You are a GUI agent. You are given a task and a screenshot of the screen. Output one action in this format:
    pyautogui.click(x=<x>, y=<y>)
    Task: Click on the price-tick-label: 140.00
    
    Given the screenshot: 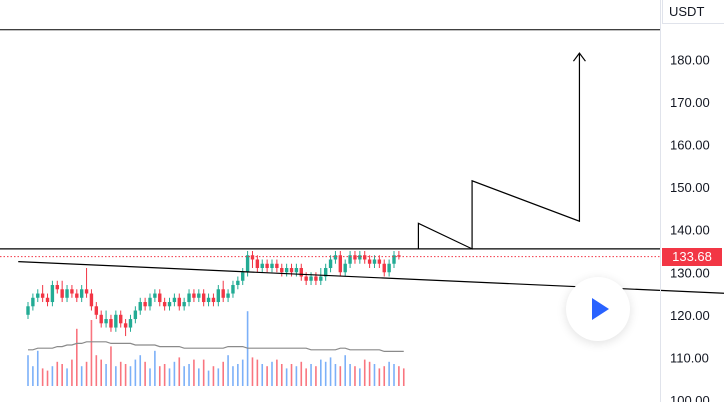 What is the action you would take?
    pyautogui.click(x=690, y=230)
    